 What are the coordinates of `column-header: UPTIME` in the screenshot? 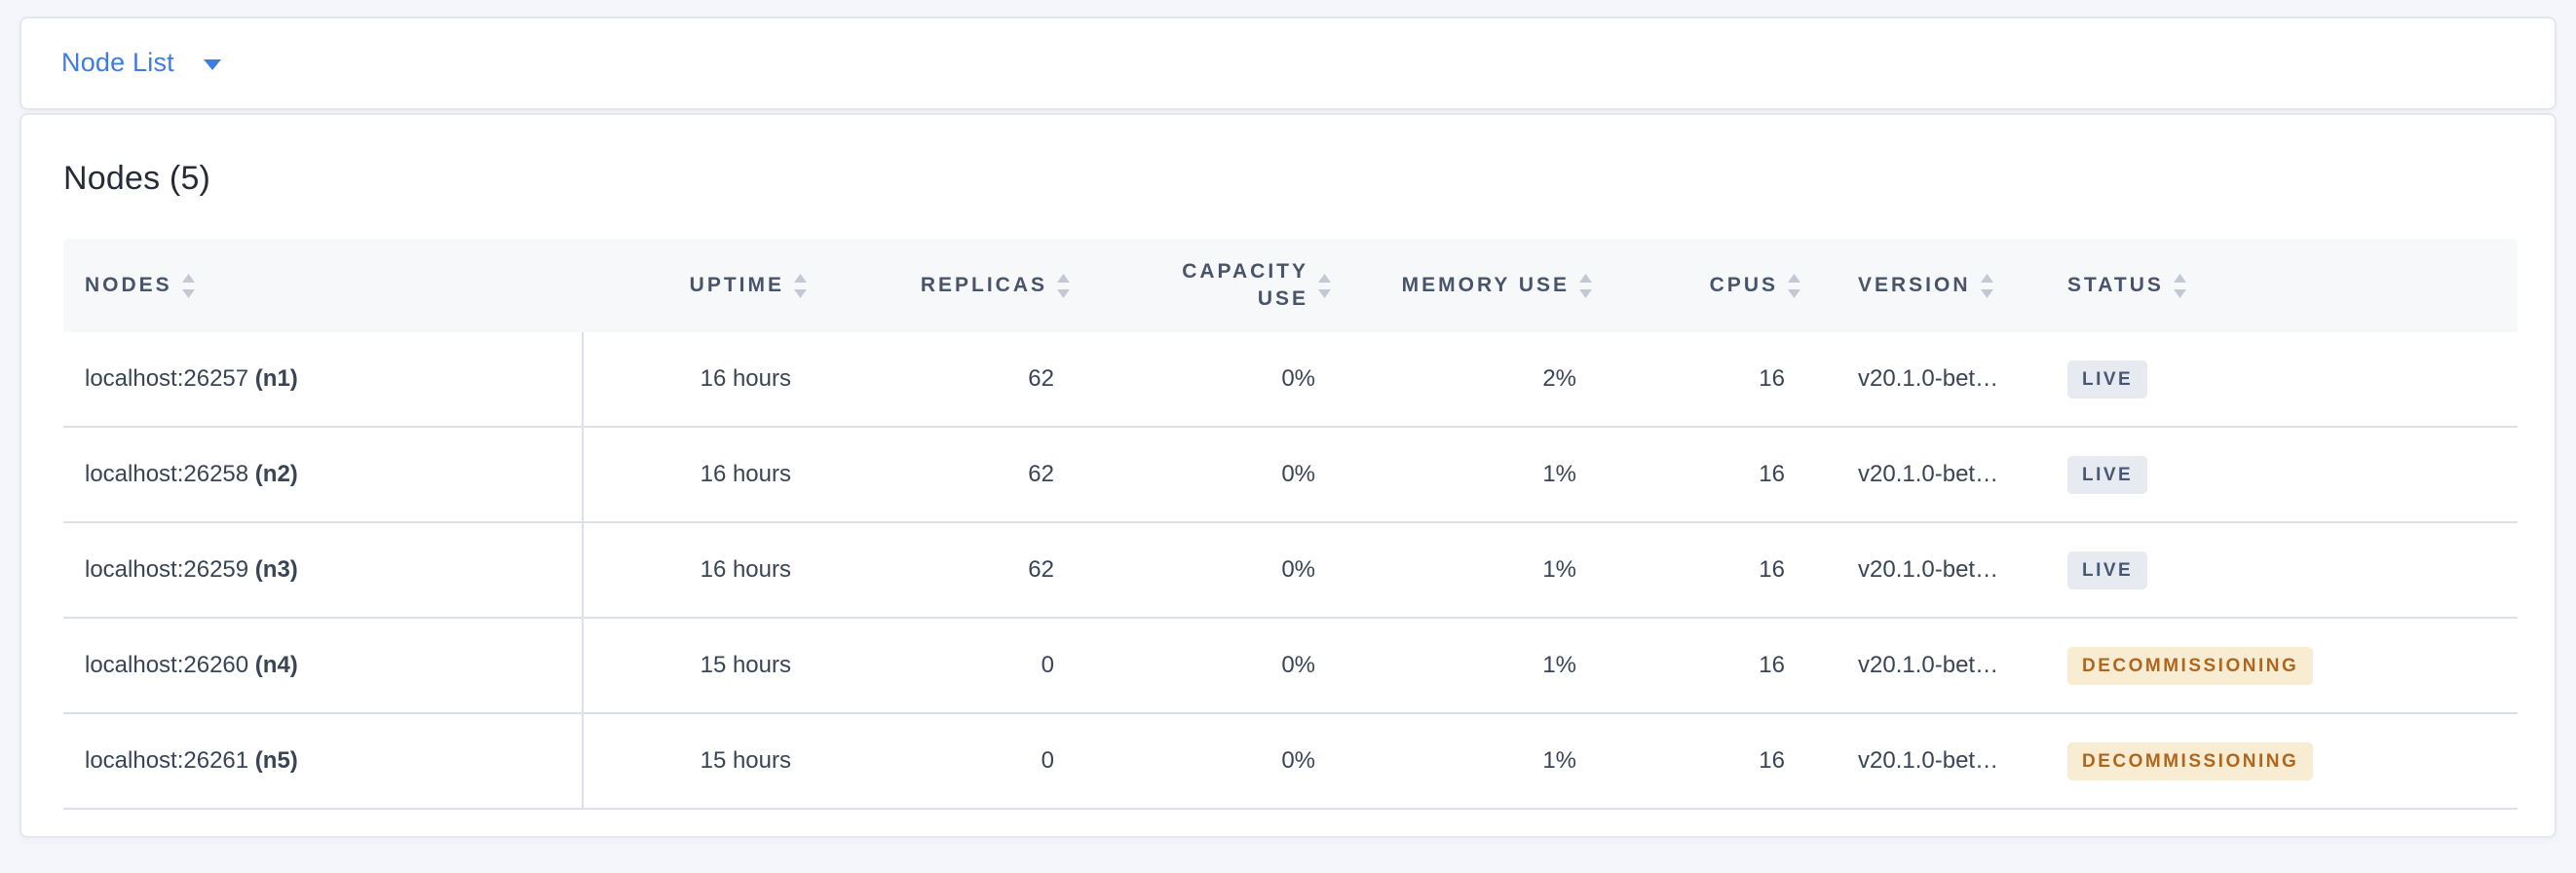 It's located at (697, 285).